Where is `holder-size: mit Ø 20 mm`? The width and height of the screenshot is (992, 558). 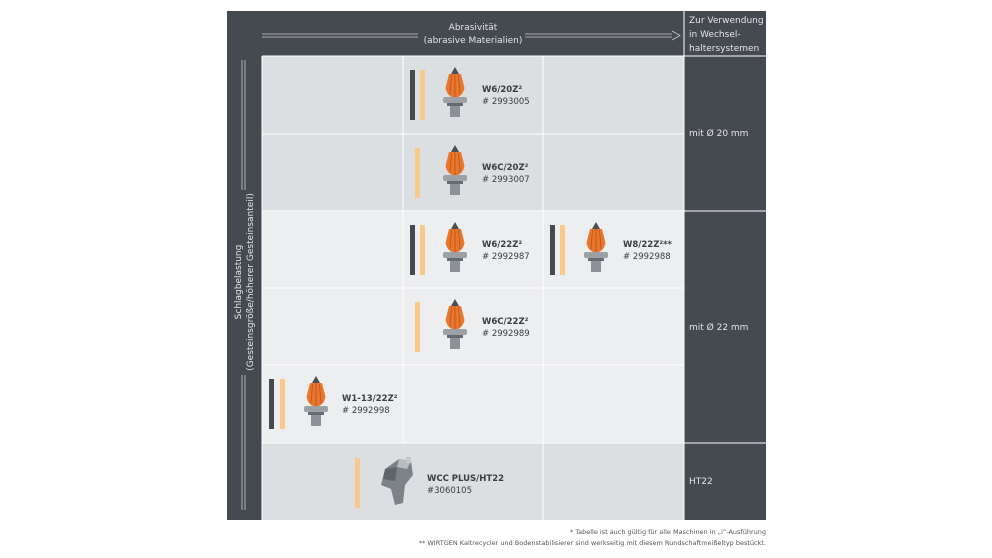 holder-size: mit Ø 20 mm is located at coordinates (718, 133).